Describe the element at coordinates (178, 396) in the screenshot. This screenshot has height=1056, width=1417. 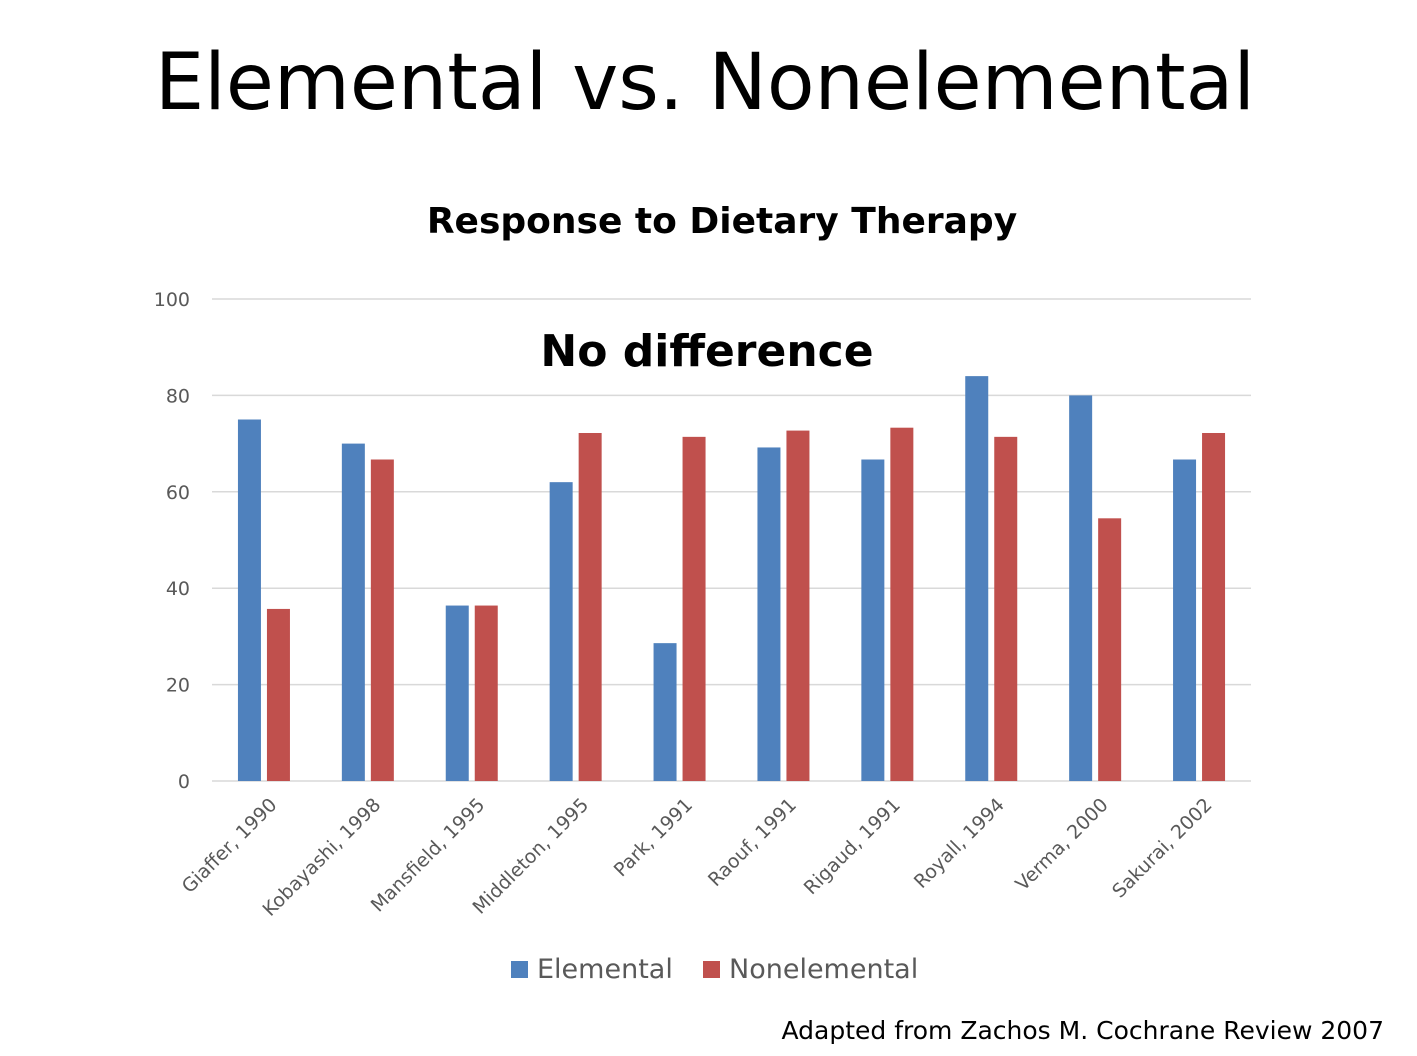
I see `y-tick-label: 80` at that location.